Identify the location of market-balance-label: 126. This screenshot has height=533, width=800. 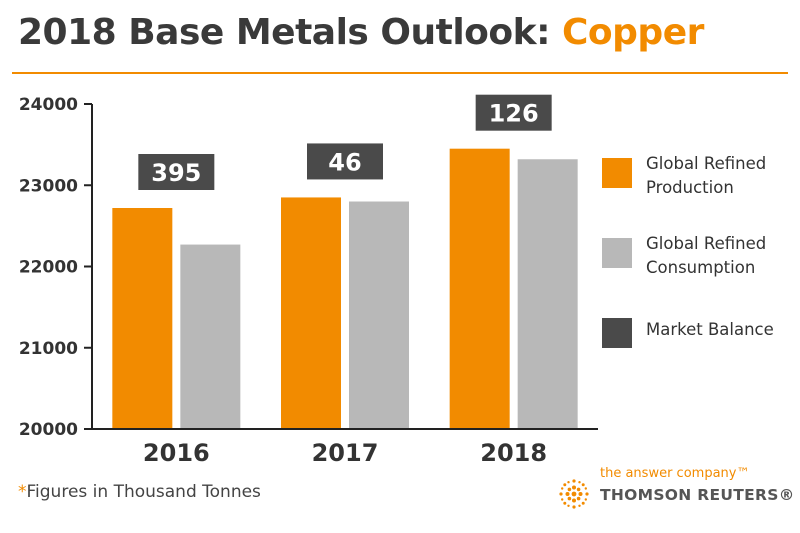
(514, 114).